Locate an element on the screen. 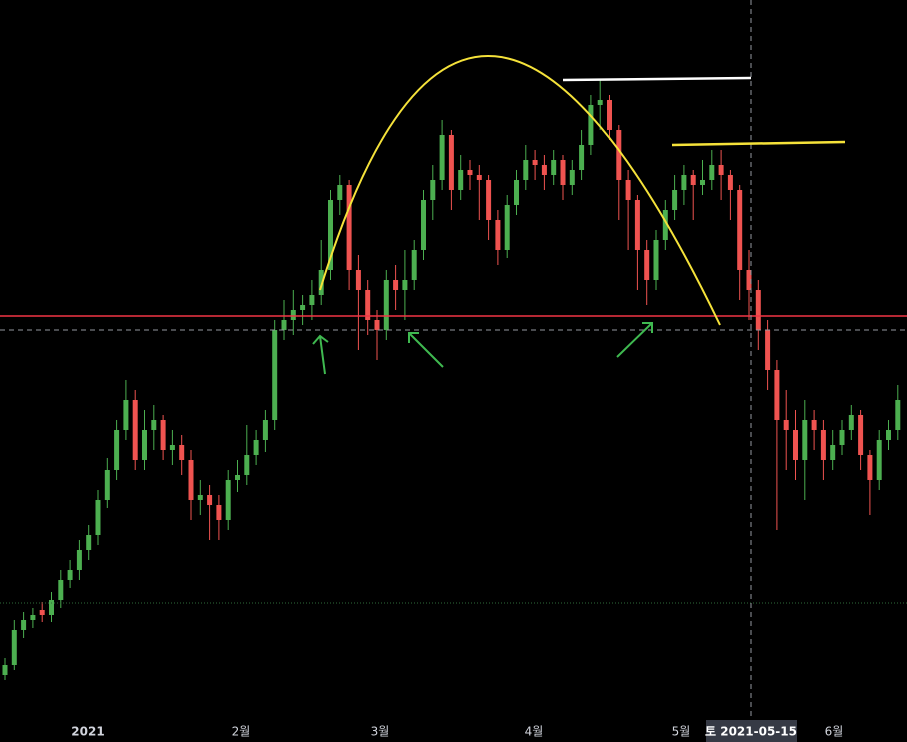 Image resolution: width=907 pixels, height=742 pixels. time-label: 5월 is located at coordinates (681, 732).